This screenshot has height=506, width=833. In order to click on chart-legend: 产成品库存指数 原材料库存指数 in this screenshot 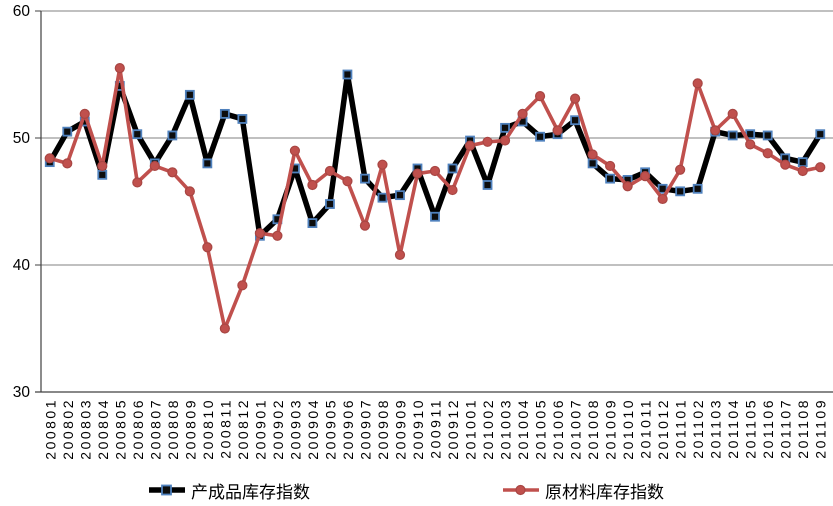, I will do `click(416, 490)`.